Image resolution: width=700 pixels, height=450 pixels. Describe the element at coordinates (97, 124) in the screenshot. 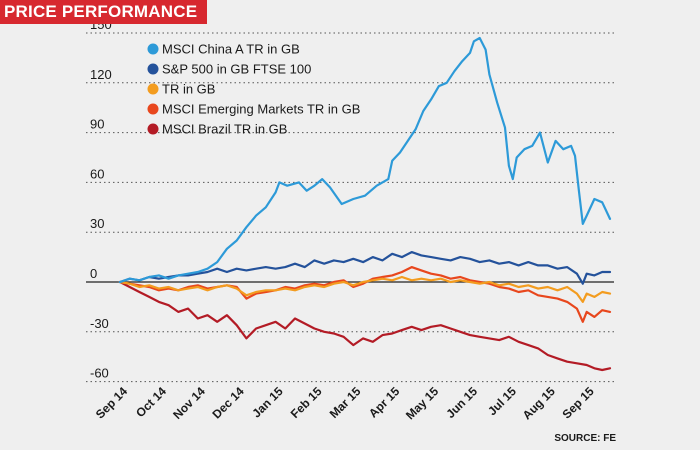

I see `y-tick-label: 90` at that location.